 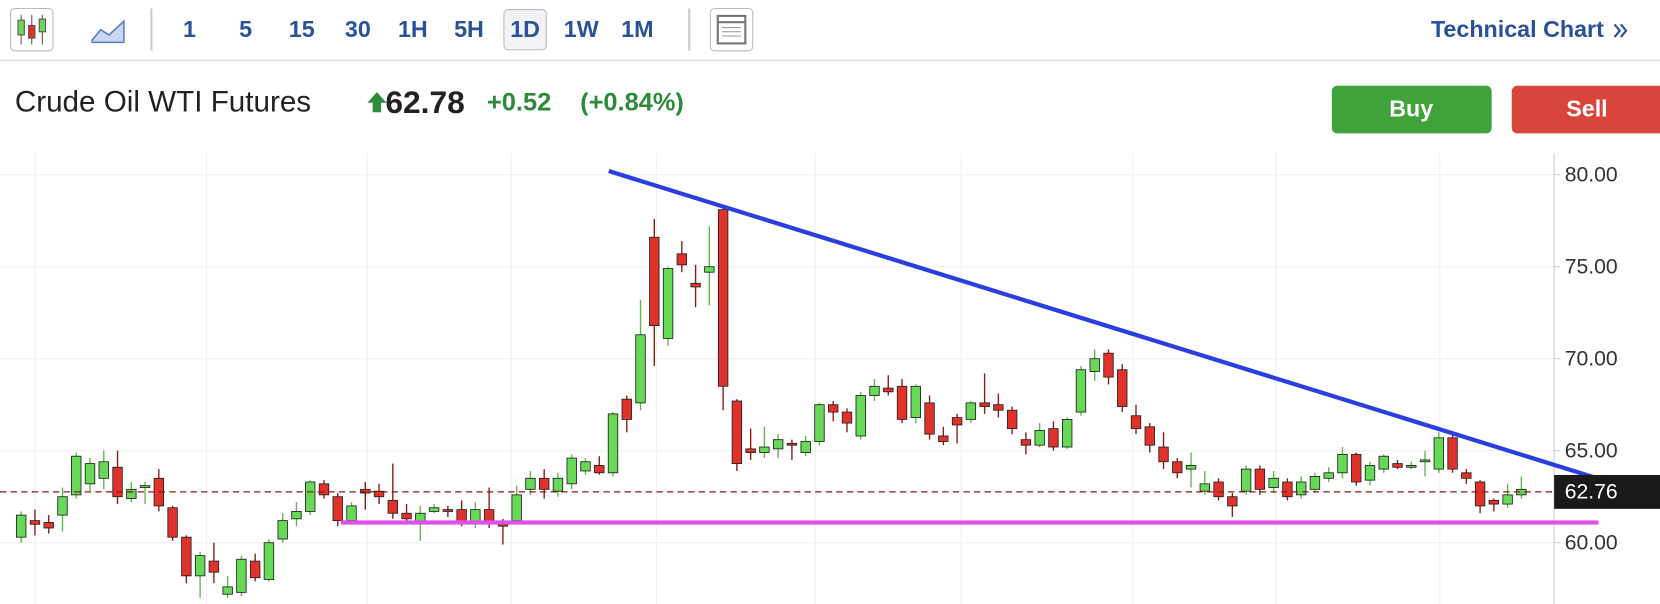 I want to click on y-tick-label: 60.00, so click(x=1591, y=542).